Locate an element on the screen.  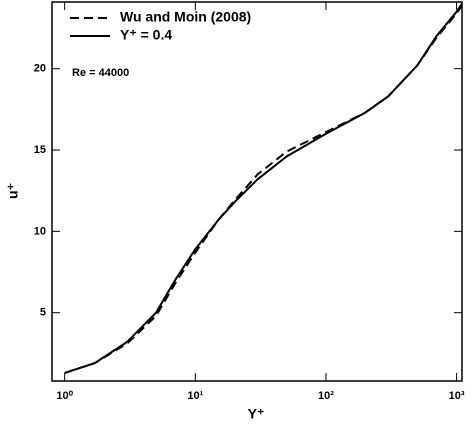
legend-label: Y⁺ = 0.4 is located at coordinates (146, 35).